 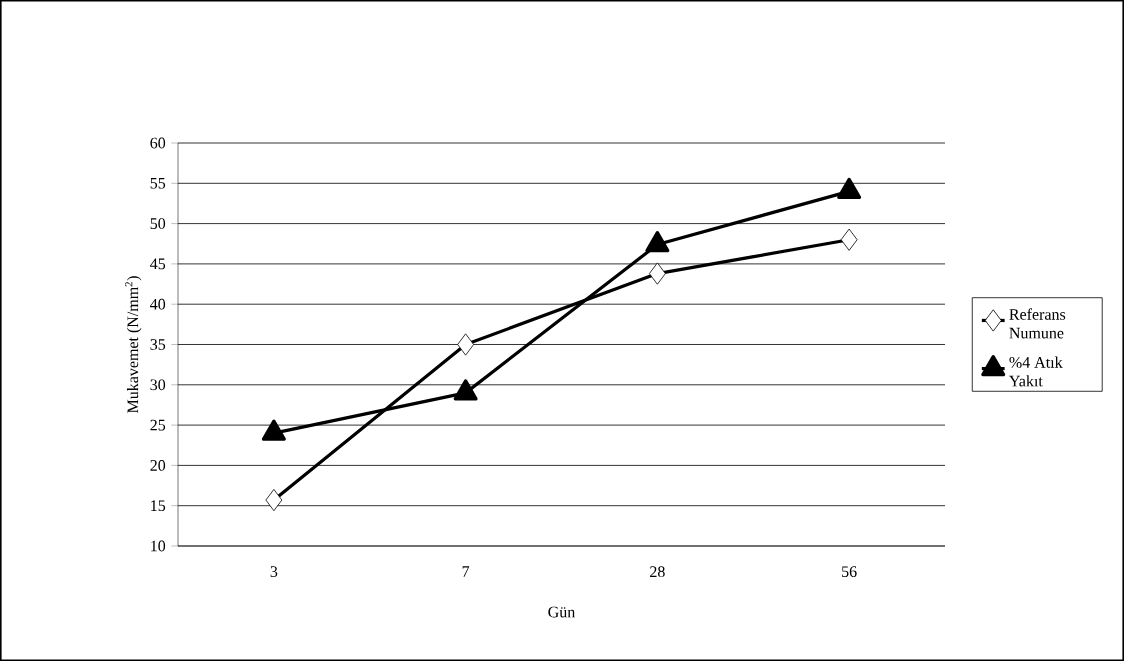 I want to click on y-tick-label: 50, so click(x=158, y=223).